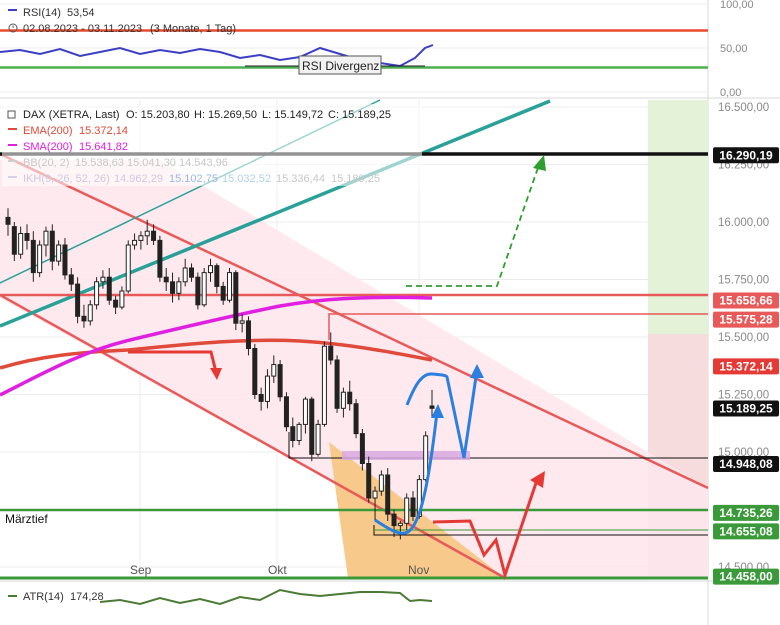 This screenshot has width=780, height=625. What do you see at coordinates (12, 161) in the screenshot?
I see `bb-legend-swatch` at bounding box center [12, 161].